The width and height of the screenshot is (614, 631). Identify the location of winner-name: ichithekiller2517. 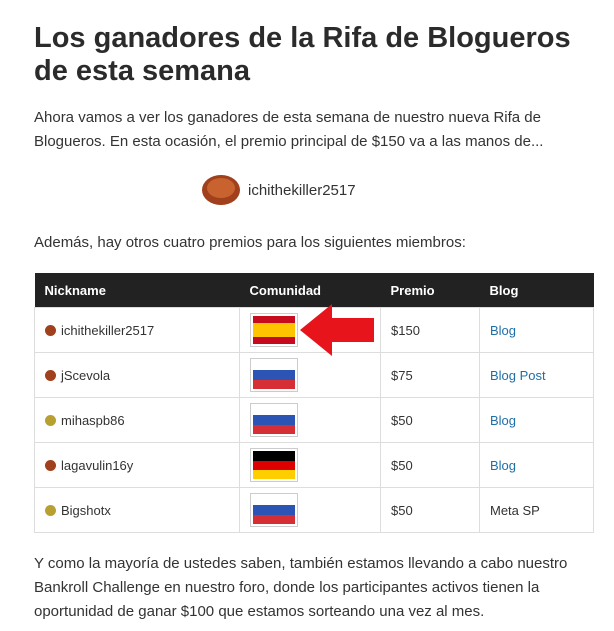
(302, 190).